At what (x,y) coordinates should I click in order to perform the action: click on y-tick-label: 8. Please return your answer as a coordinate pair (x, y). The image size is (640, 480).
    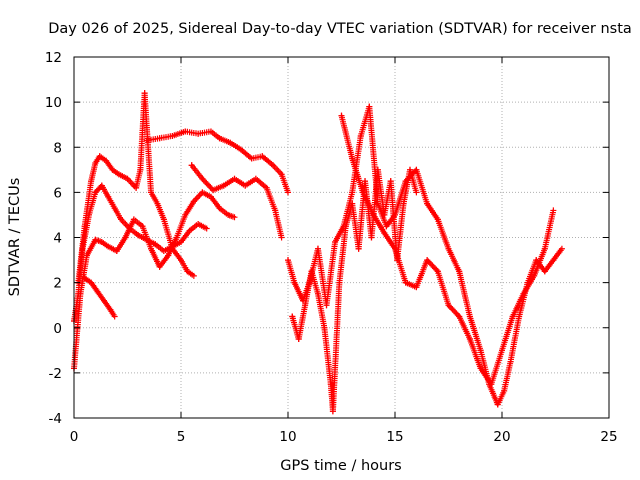
    Looking at the image, I should click on (57, 148).